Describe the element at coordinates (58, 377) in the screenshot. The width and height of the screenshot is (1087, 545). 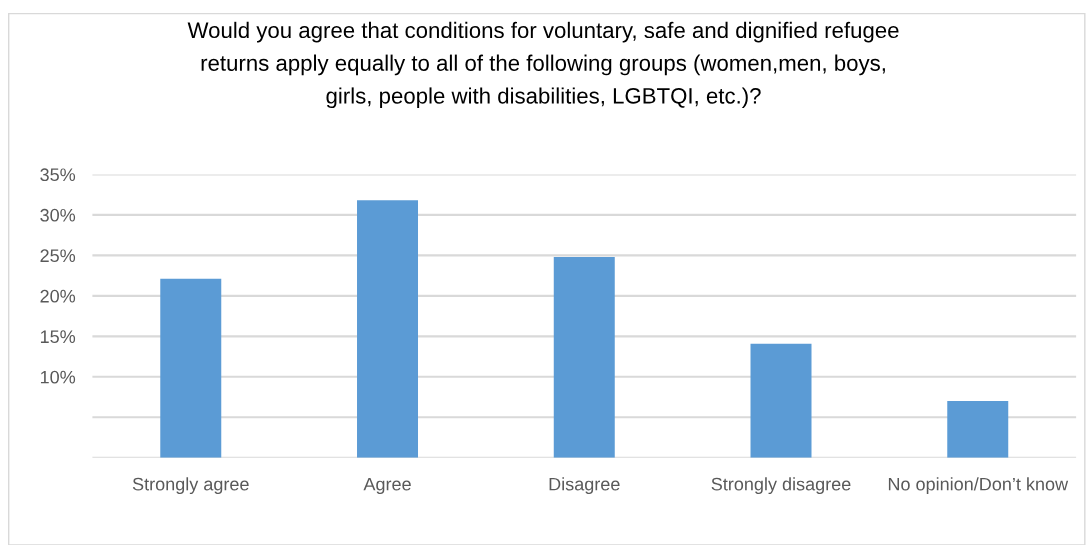
I see `y-tick-label: 10%` at that location.